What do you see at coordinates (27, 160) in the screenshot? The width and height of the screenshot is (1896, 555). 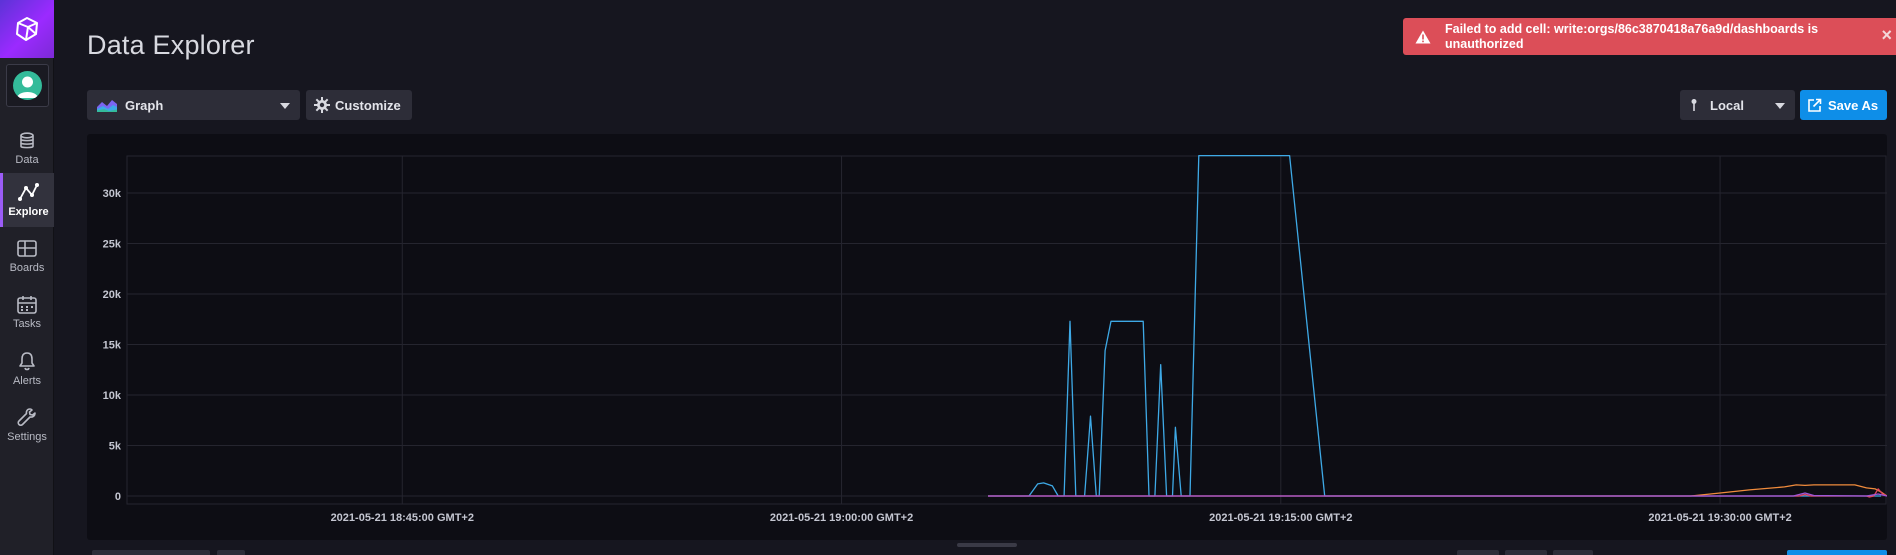 I see `sidebar-item-label: Data` at bounding box center [27, 160].